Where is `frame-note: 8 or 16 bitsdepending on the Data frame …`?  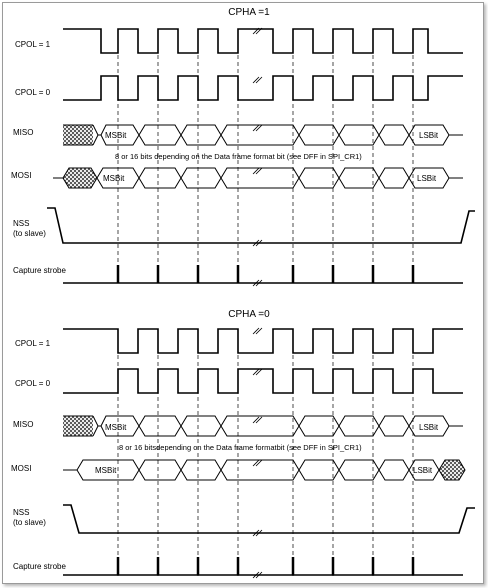
frame-note: 8 or 16 bitsdepending on the Data frame … is located at coordinates (240, 447).